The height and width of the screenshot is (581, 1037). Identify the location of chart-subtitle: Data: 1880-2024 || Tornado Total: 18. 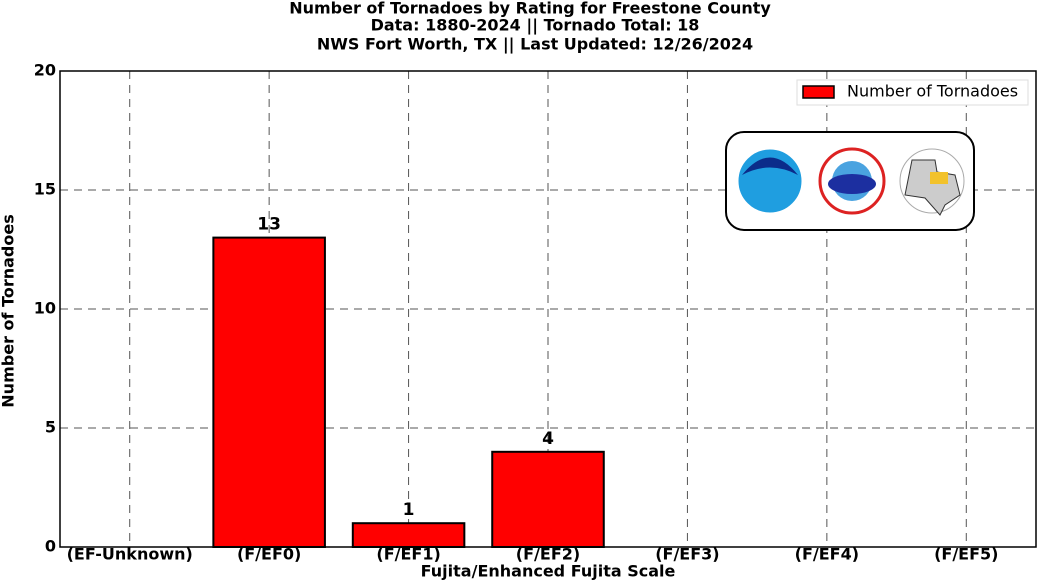
(535, 26).